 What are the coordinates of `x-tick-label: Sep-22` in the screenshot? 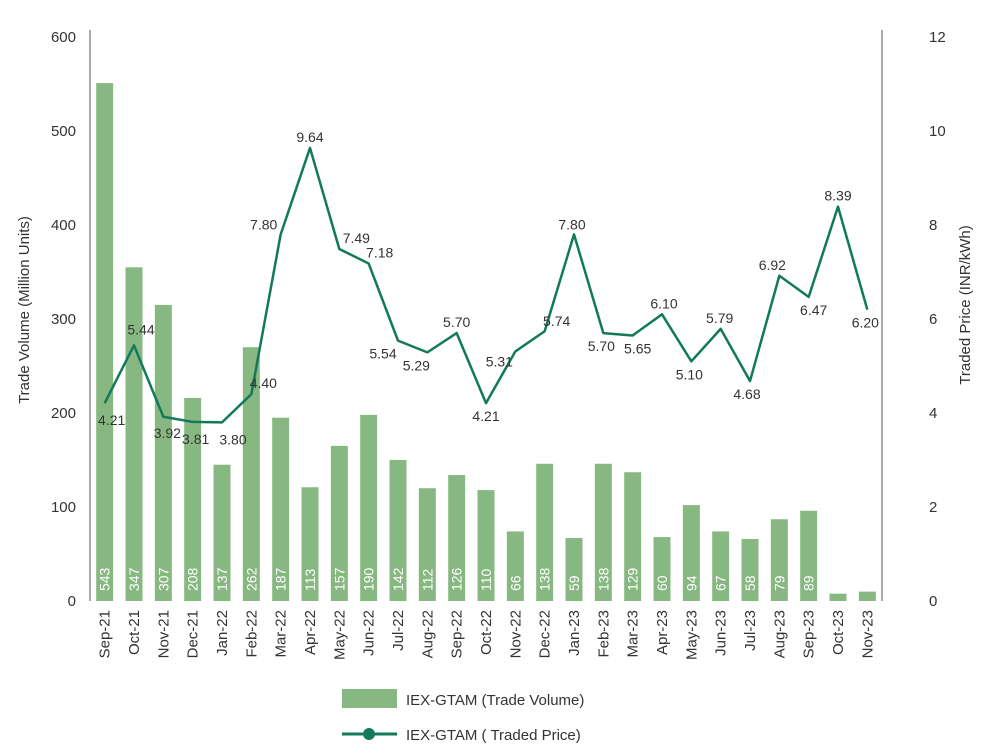 It's located at (457, 634).